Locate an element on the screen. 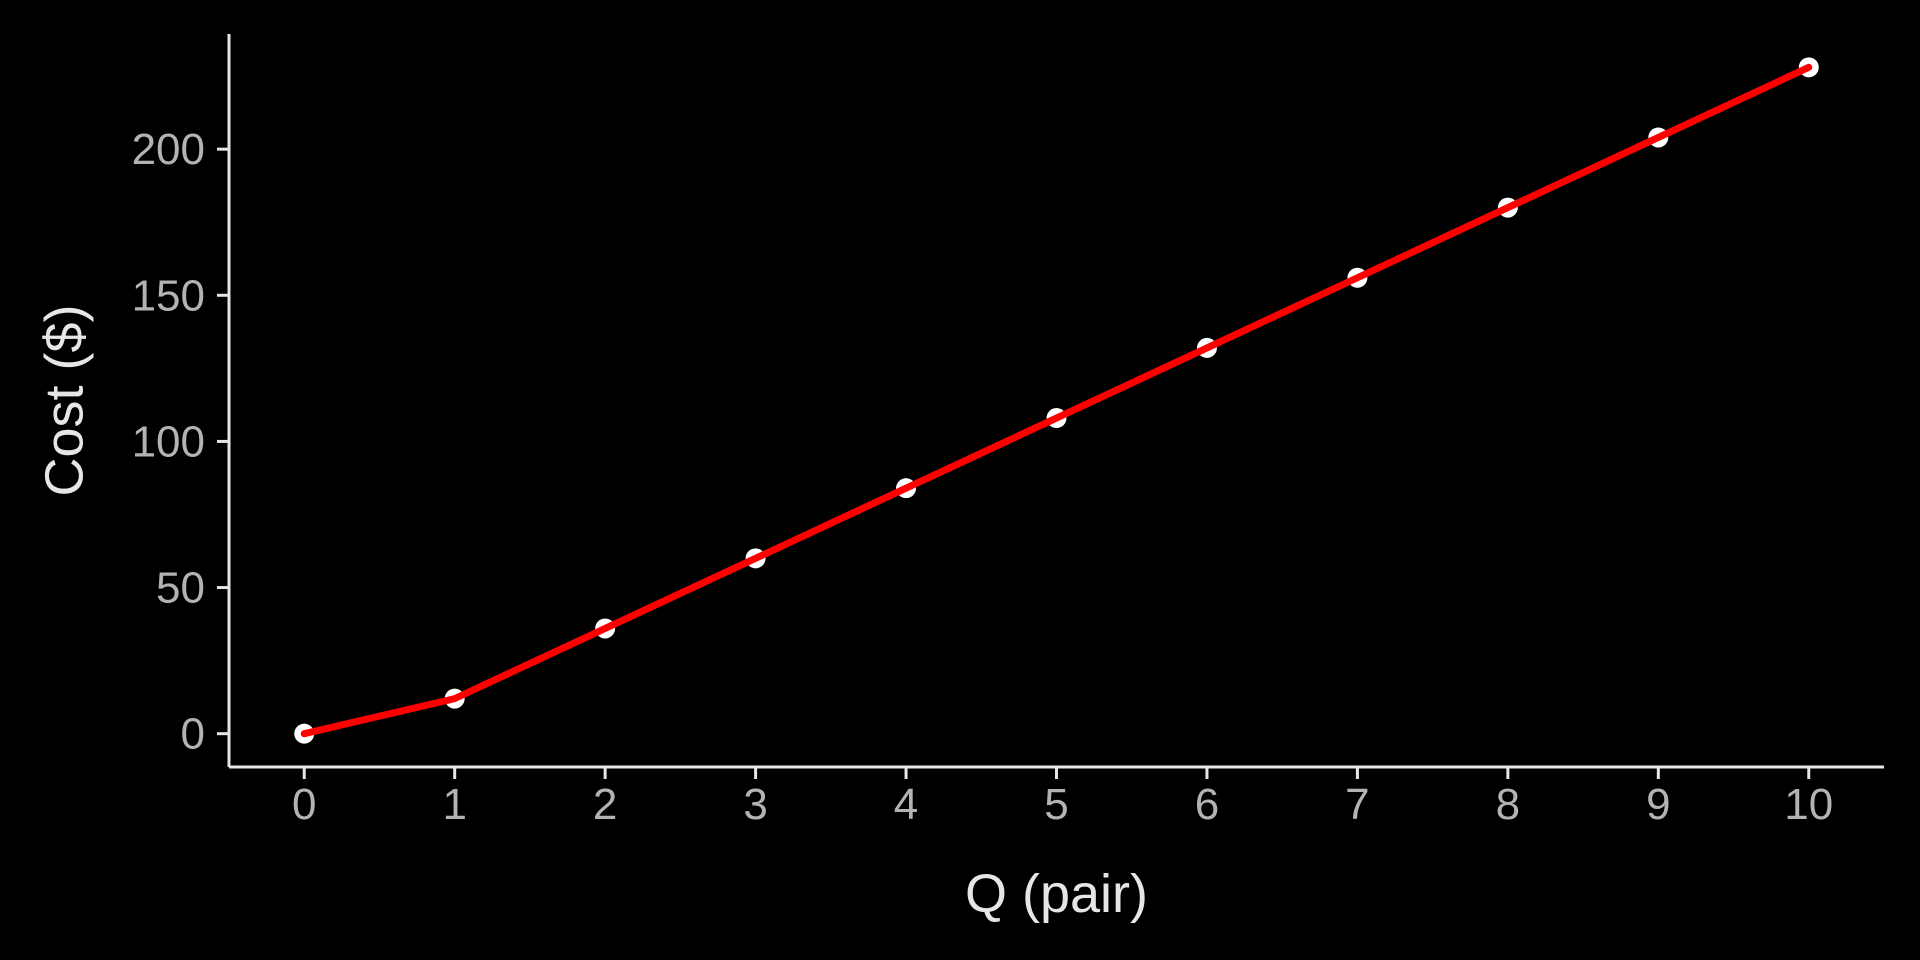 The height and width of the screenshot is (960, 1920). x-tick-label: 1 is located at coordinates (454, 804).